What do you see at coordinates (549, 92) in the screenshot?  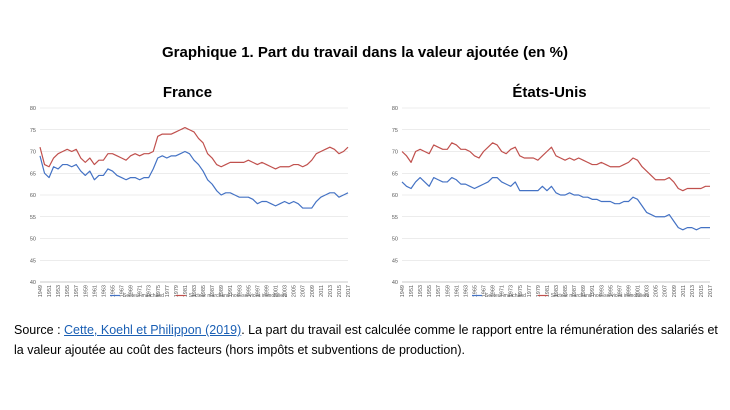 I see `chart-title-us: États-Unis` at bounding box center [549, 92].